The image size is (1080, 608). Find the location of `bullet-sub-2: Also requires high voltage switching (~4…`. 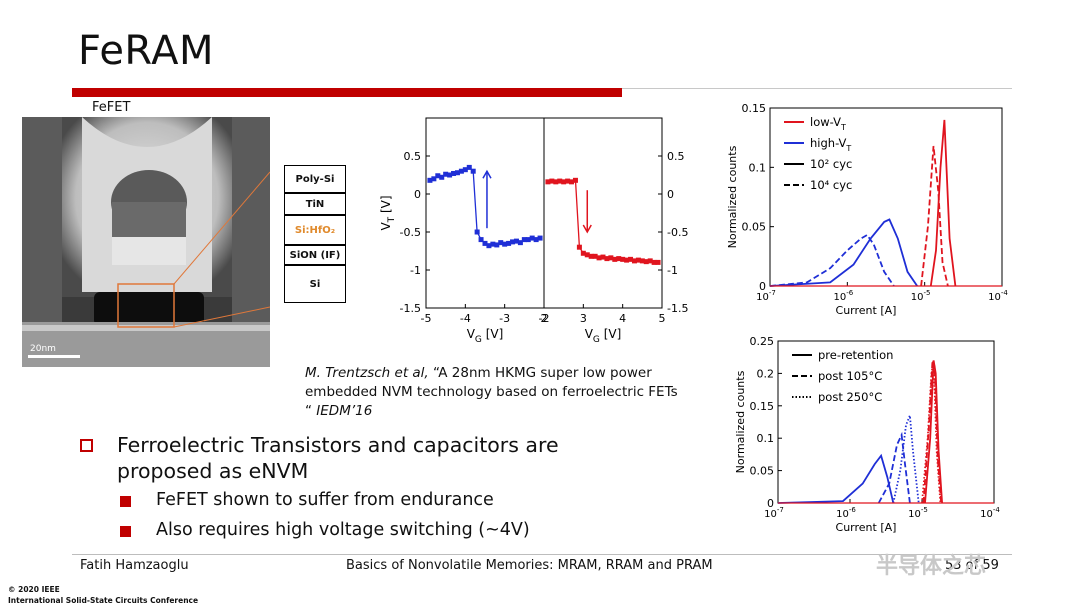

bullet-sub-2: Also requires high voltage switching (~4… is located at coordinates (343, 530).